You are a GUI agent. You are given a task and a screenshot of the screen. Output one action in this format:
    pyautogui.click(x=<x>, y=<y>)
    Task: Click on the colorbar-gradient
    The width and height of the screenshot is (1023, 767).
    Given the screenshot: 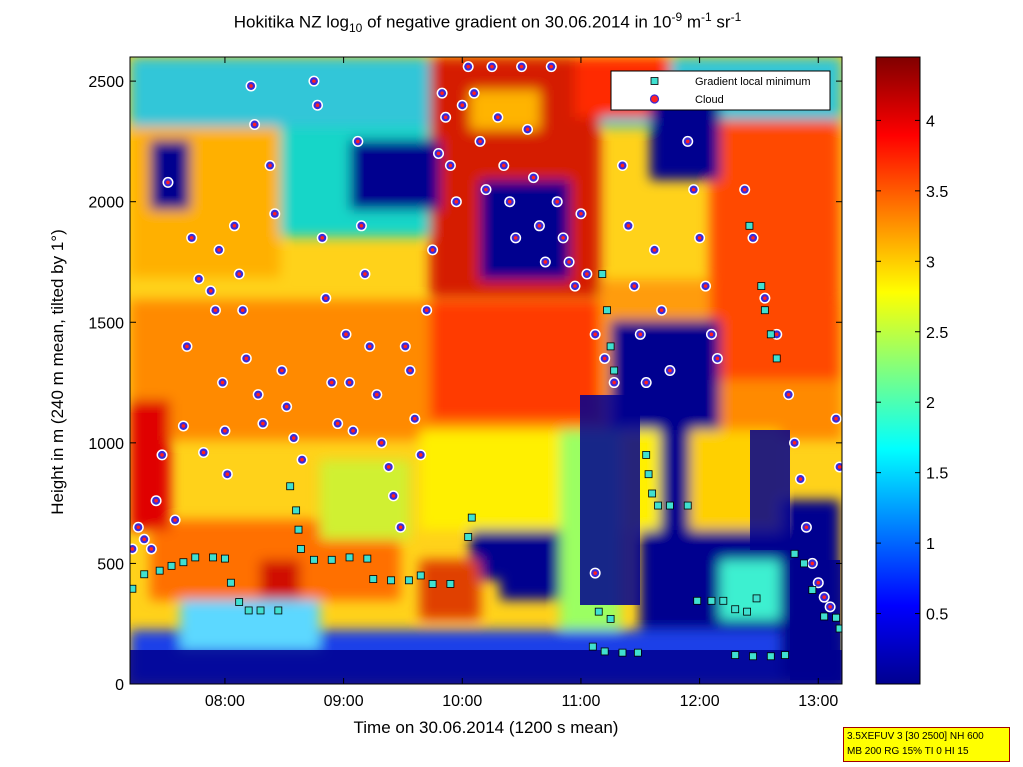 What is the action you would take?
    pyautogui.click(x=898, y=370)
    